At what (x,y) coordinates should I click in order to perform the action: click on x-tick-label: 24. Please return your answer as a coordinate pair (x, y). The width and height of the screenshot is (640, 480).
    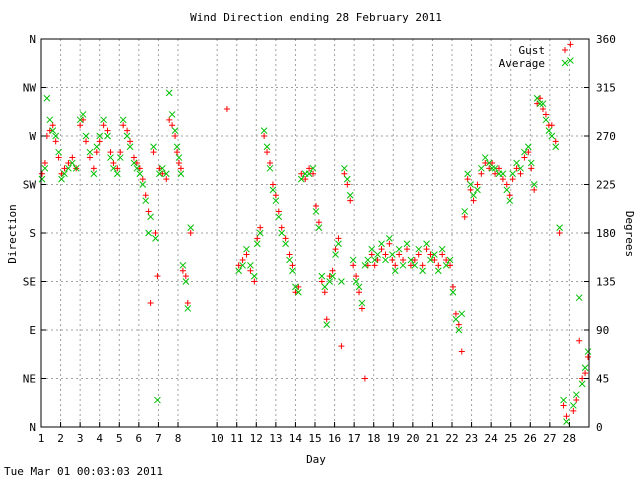
    Looking at the image, I should click on (492, 438).